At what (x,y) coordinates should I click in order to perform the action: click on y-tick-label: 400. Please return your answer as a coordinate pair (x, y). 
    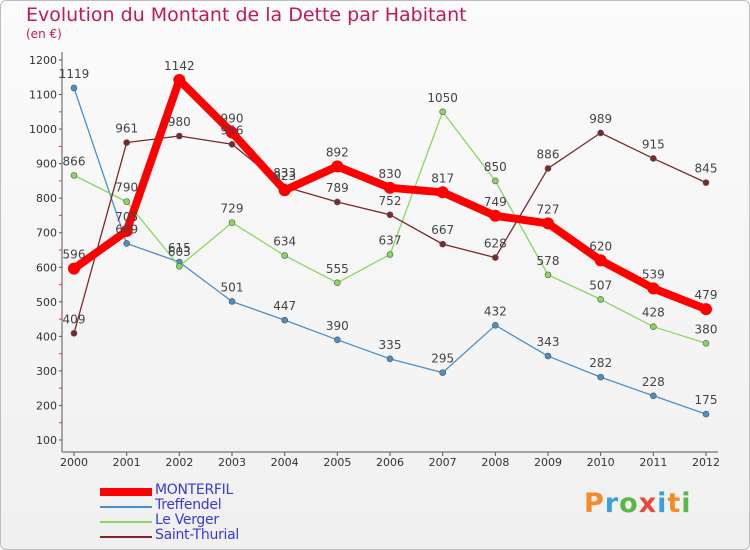
    Looking at the image, I should click on (46, 336).